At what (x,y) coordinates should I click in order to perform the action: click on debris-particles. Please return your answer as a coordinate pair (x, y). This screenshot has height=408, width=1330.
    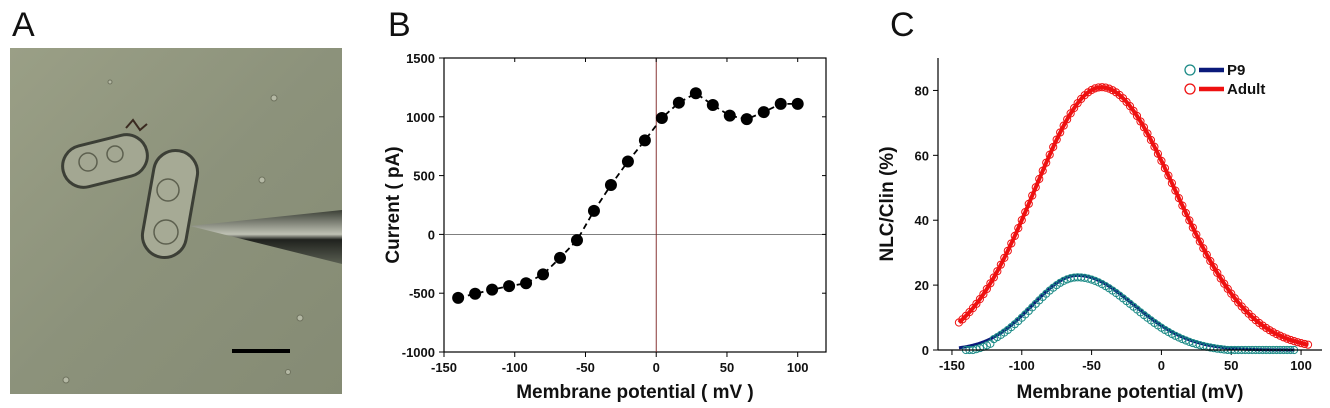
    Looking at the image, I should click on (183, 231).